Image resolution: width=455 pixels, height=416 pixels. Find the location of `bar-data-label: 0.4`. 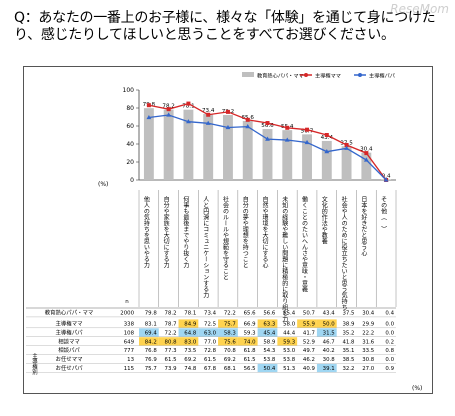

bar-data-label: 0.4 is located at coordinates (386, 177).